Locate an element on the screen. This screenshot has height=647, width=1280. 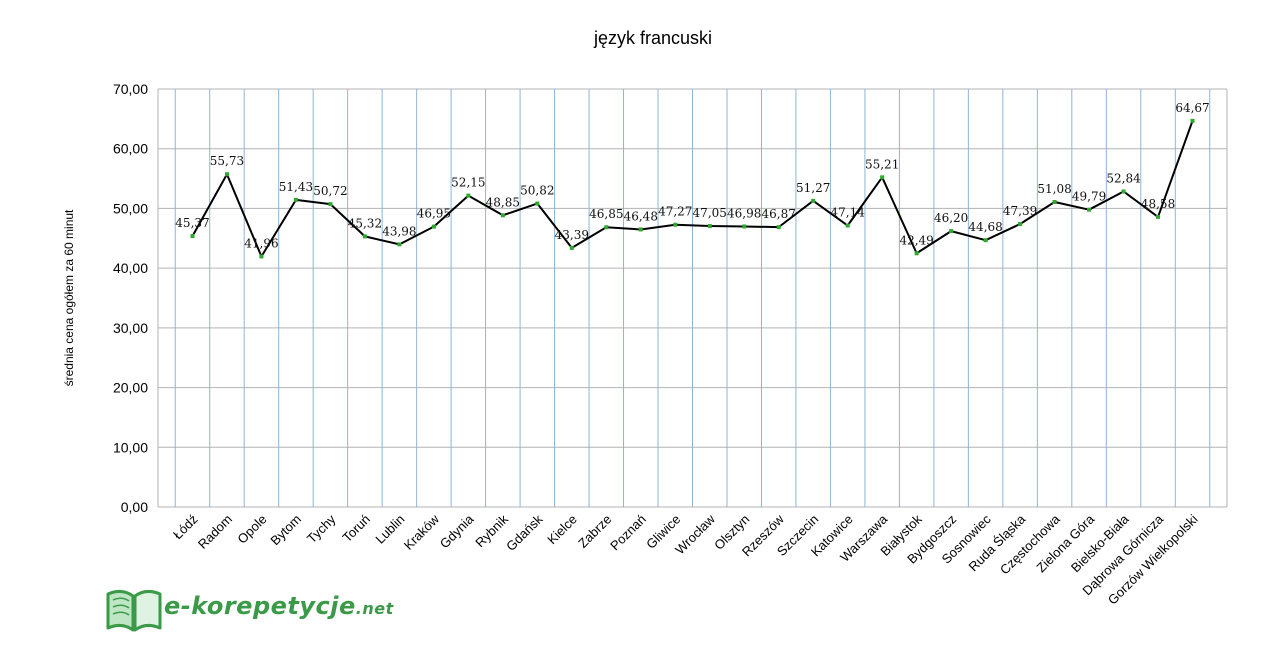
y-tick-label: 50,00 is located at coordinates (130, 208).